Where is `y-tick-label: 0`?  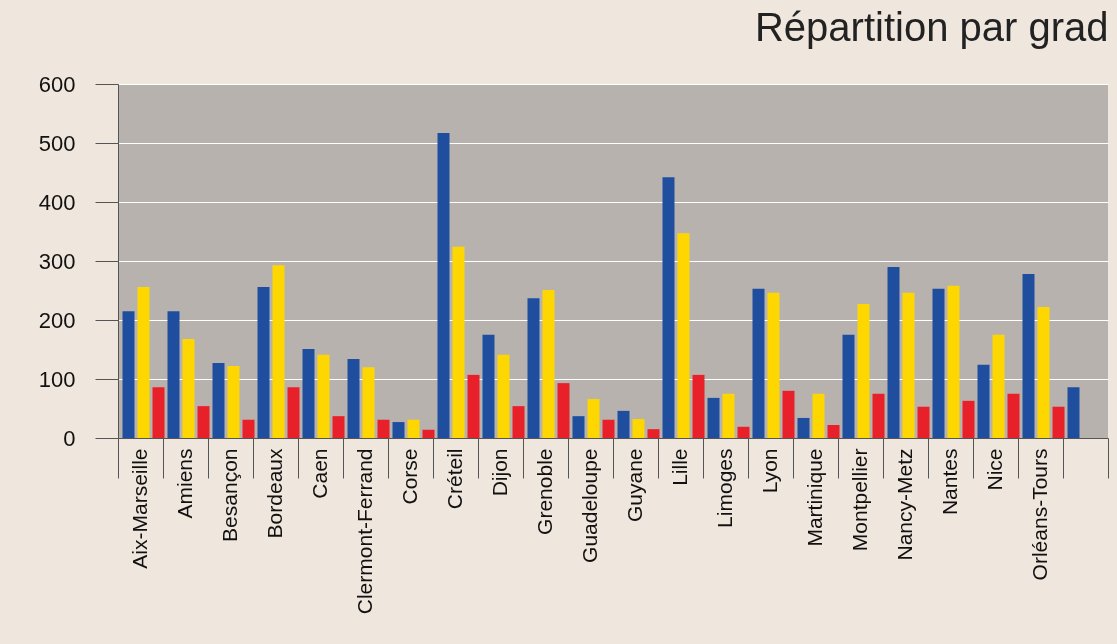 y-tick-label: 0 is located at coordinates (69, 438).